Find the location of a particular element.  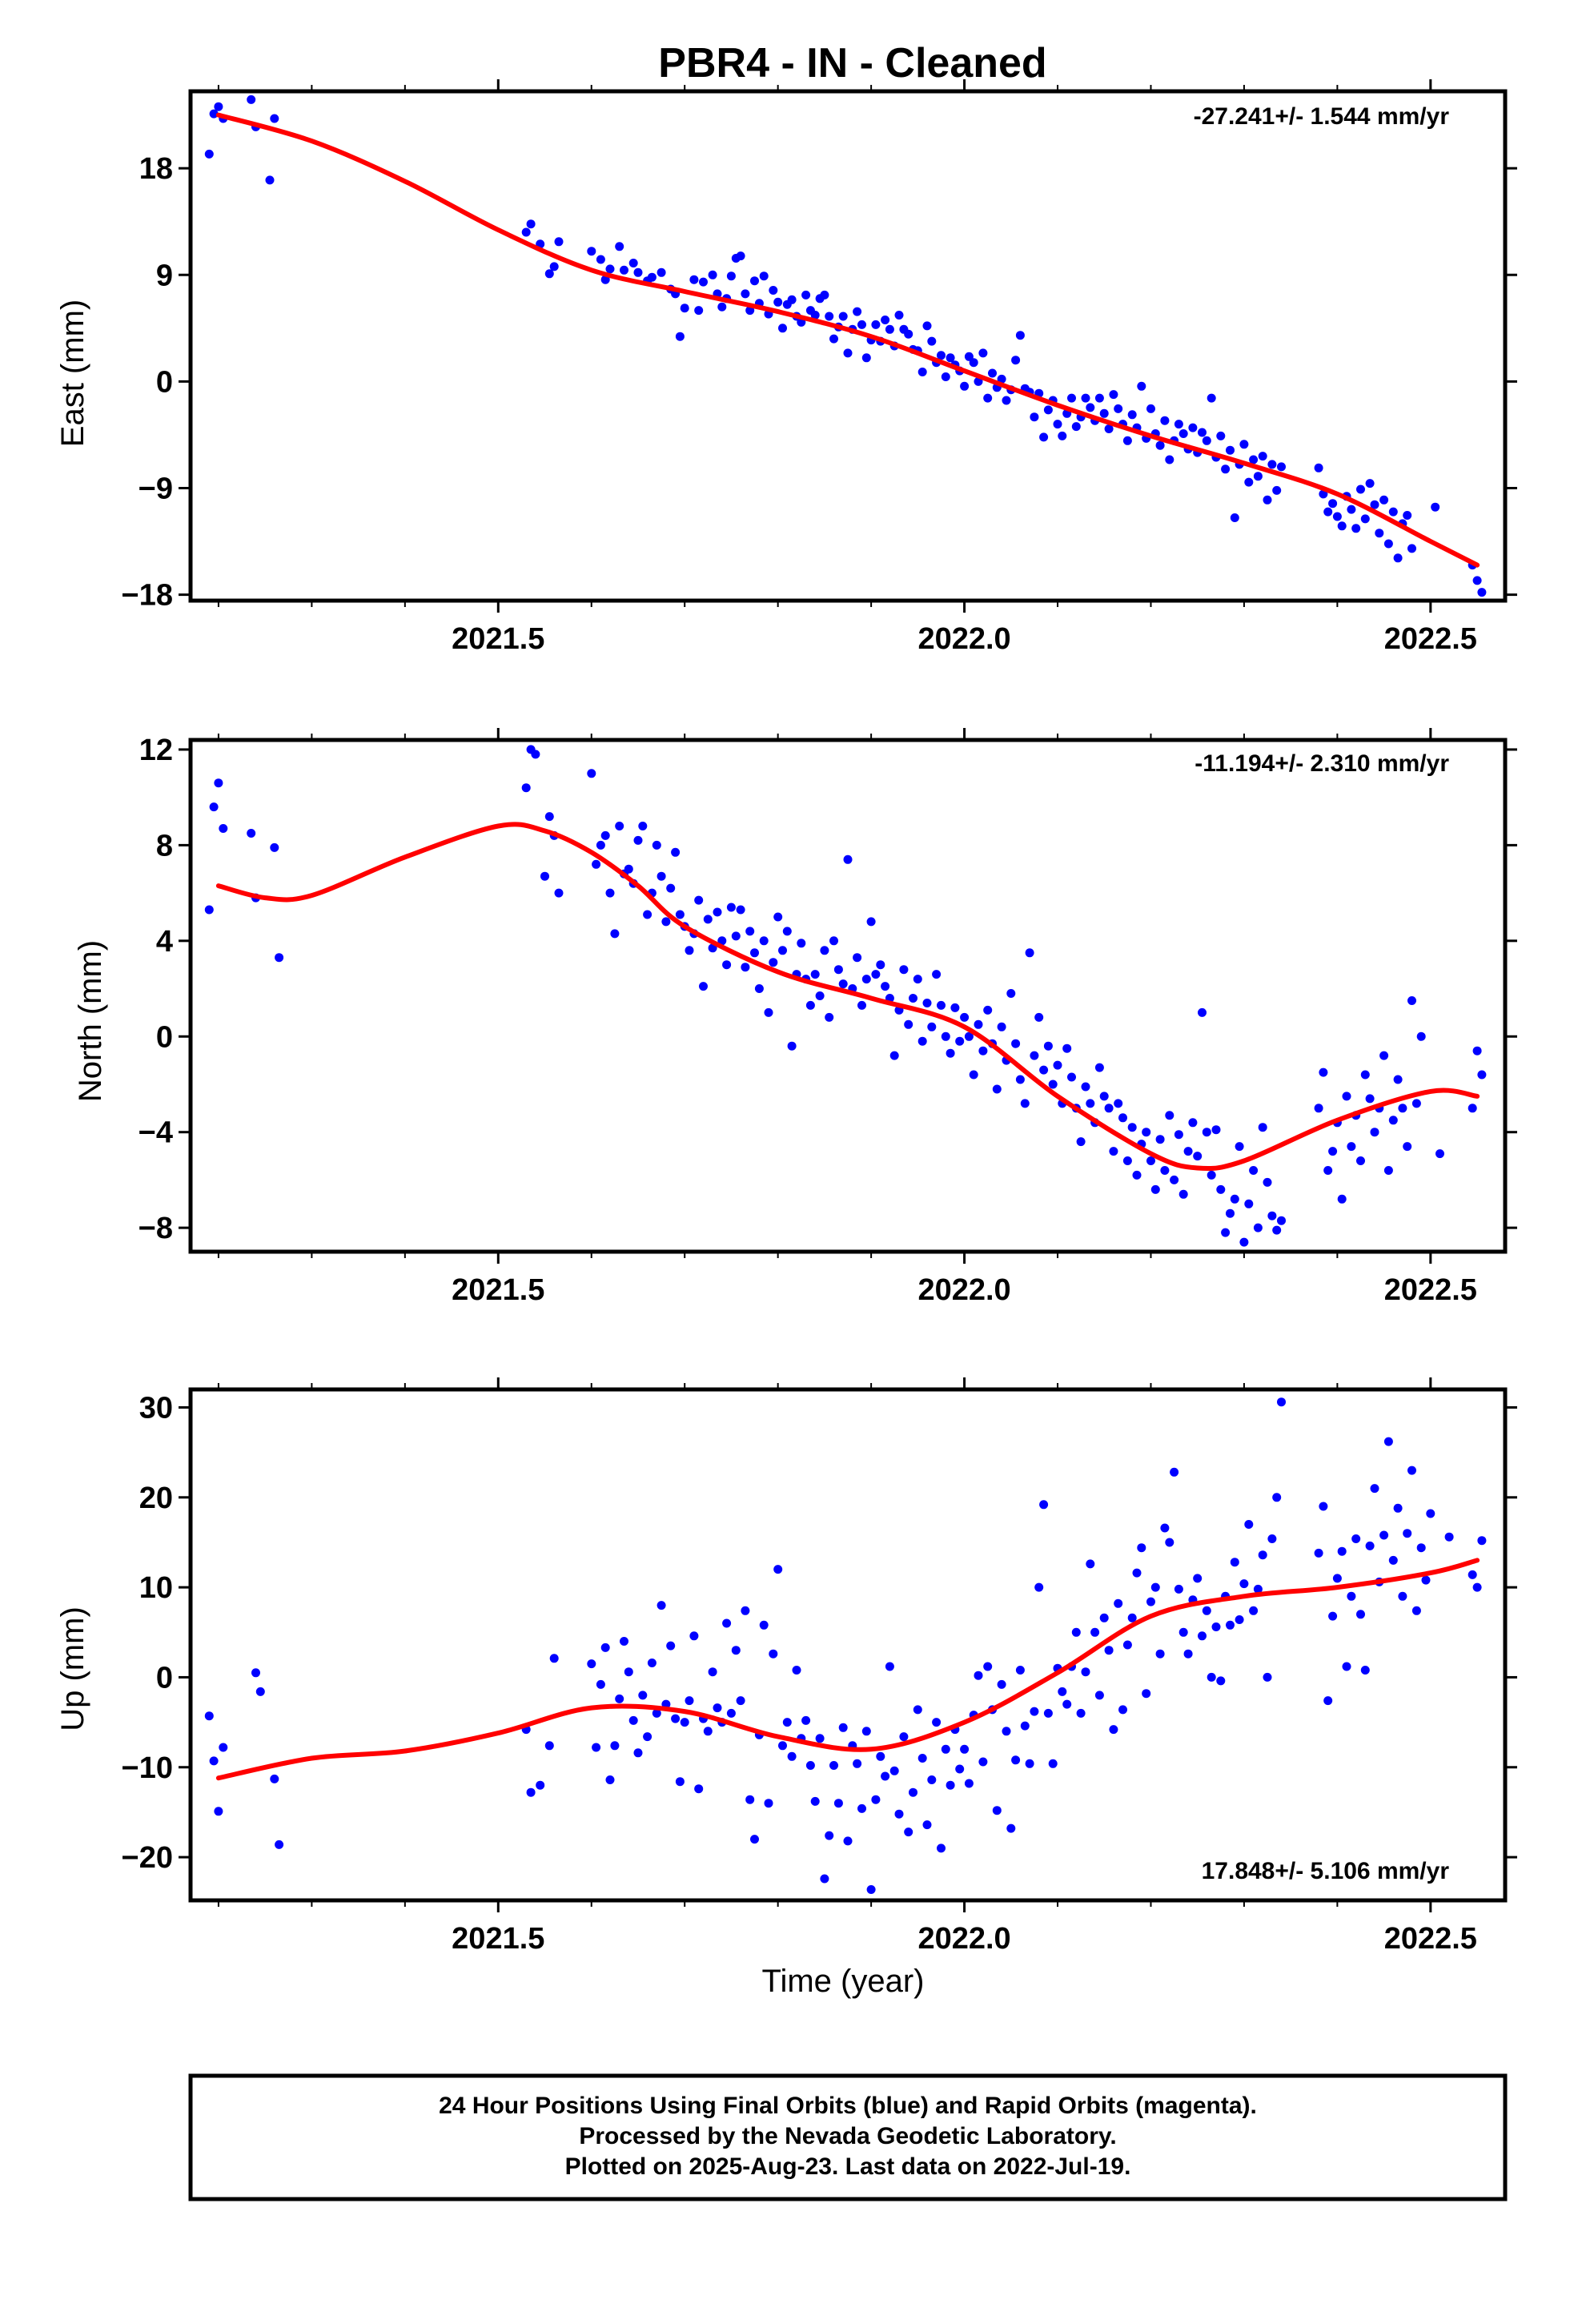

up-fit-curve is located at coordinates (847, 1670).